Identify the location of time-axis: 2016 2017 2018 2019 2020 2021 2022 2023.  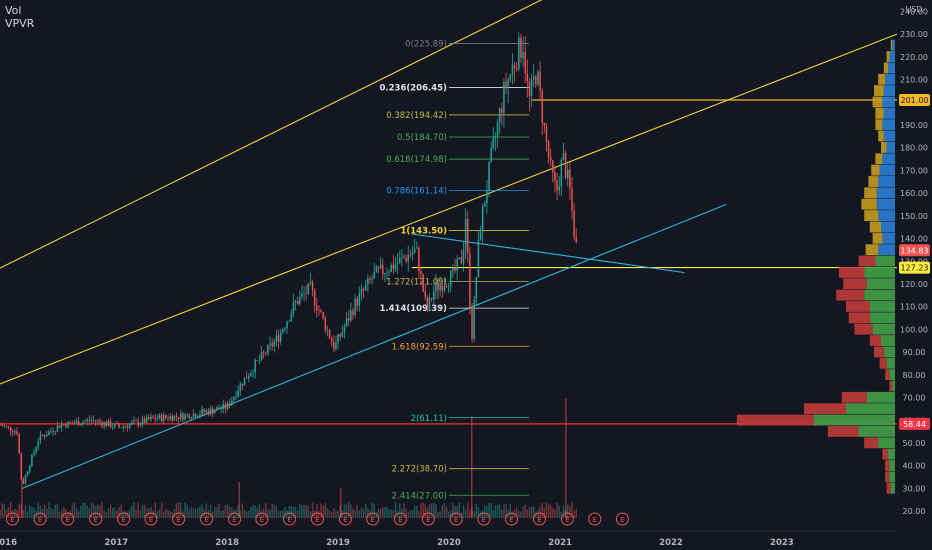
(448, 539).